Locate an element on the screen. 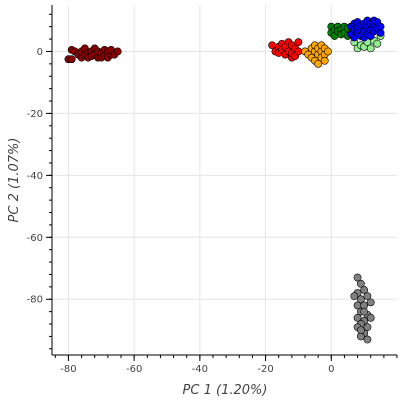 The image size is (400, 400). x-tick-label: -60 is located at coordinates (134, 369).